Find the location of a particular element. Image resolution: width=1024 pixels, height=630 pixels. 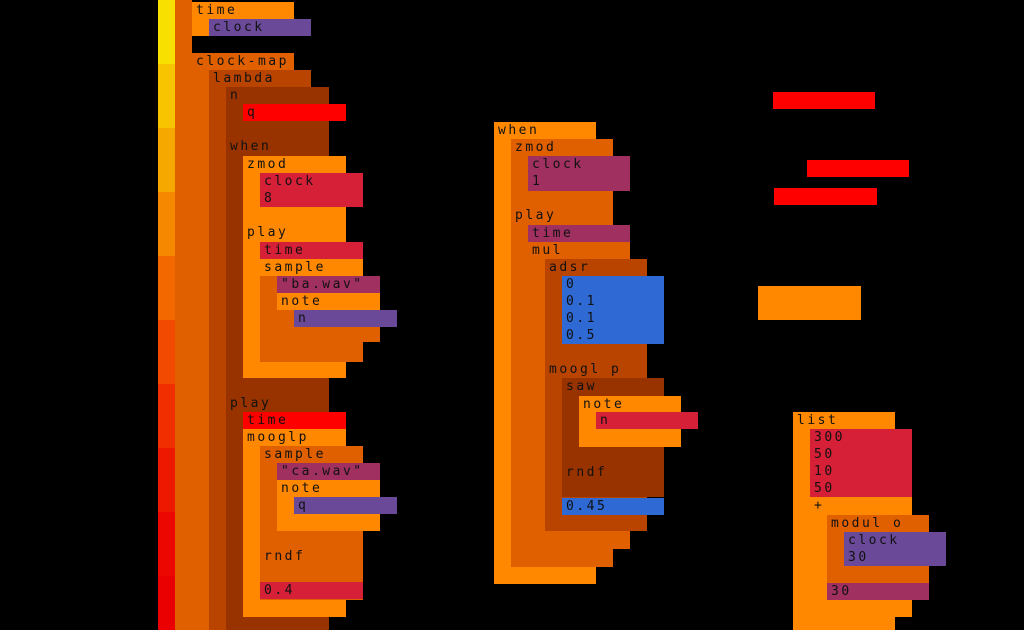

param-q-atom is located at coordinates (294, 112).